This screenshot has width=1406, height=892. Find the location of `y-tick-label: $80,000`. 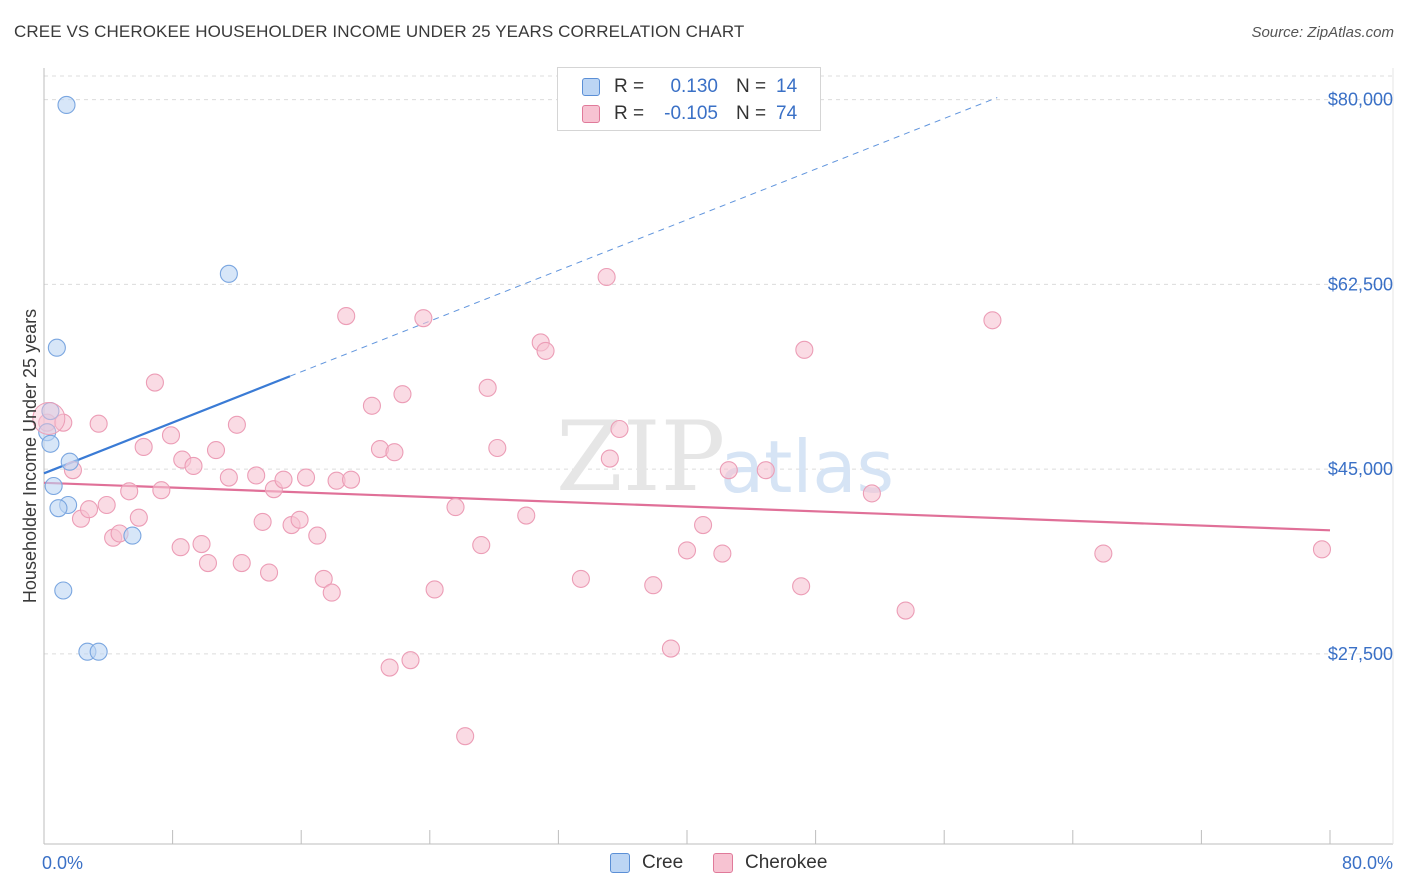

y-tick-label: $80,000 is located at coordinates (1360, 100).